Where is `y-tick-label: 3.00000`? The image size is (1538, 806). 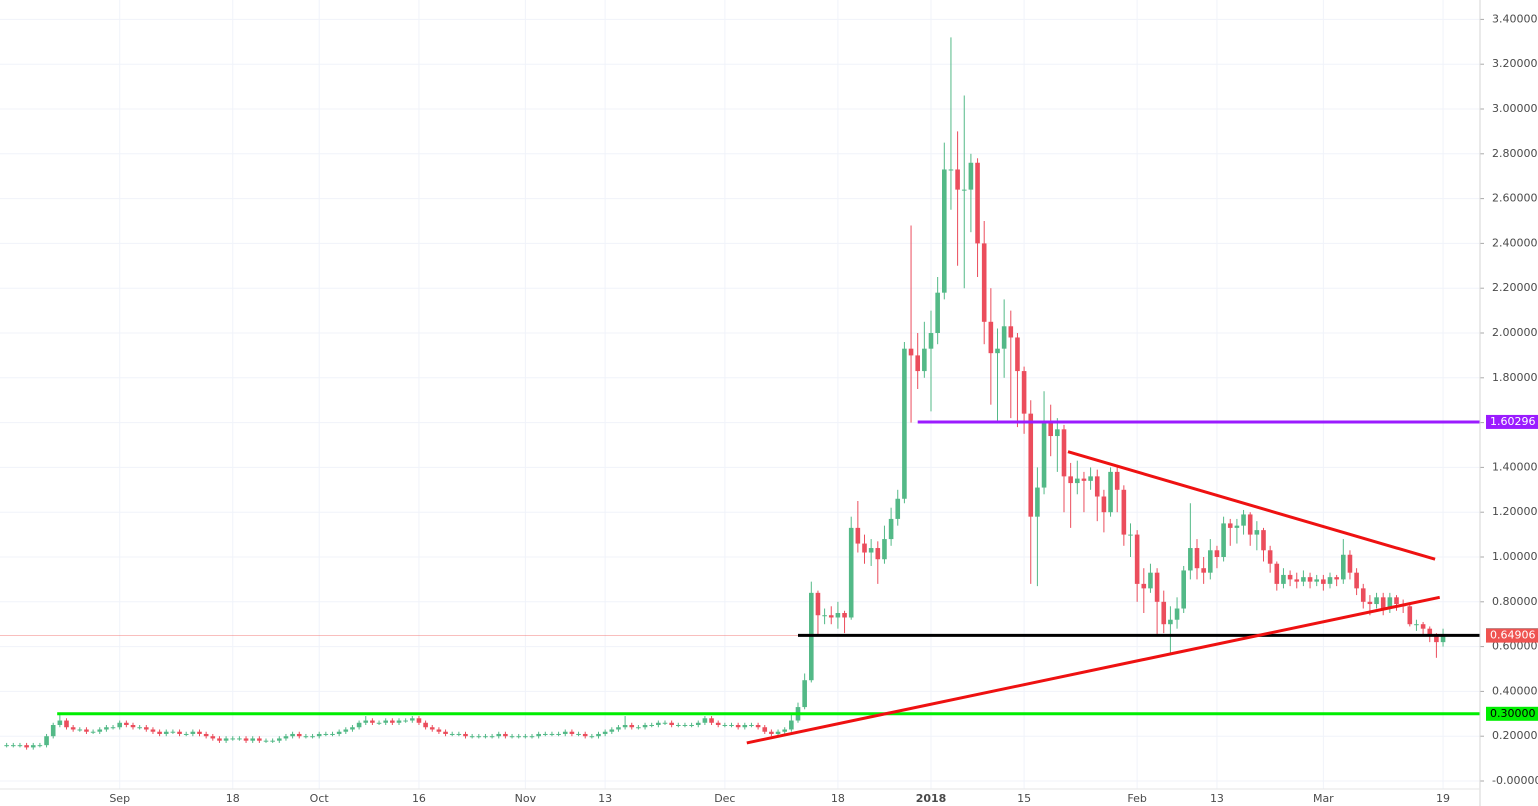 y-tick-label: 3.00000 is located at coordinates (1515, 108).